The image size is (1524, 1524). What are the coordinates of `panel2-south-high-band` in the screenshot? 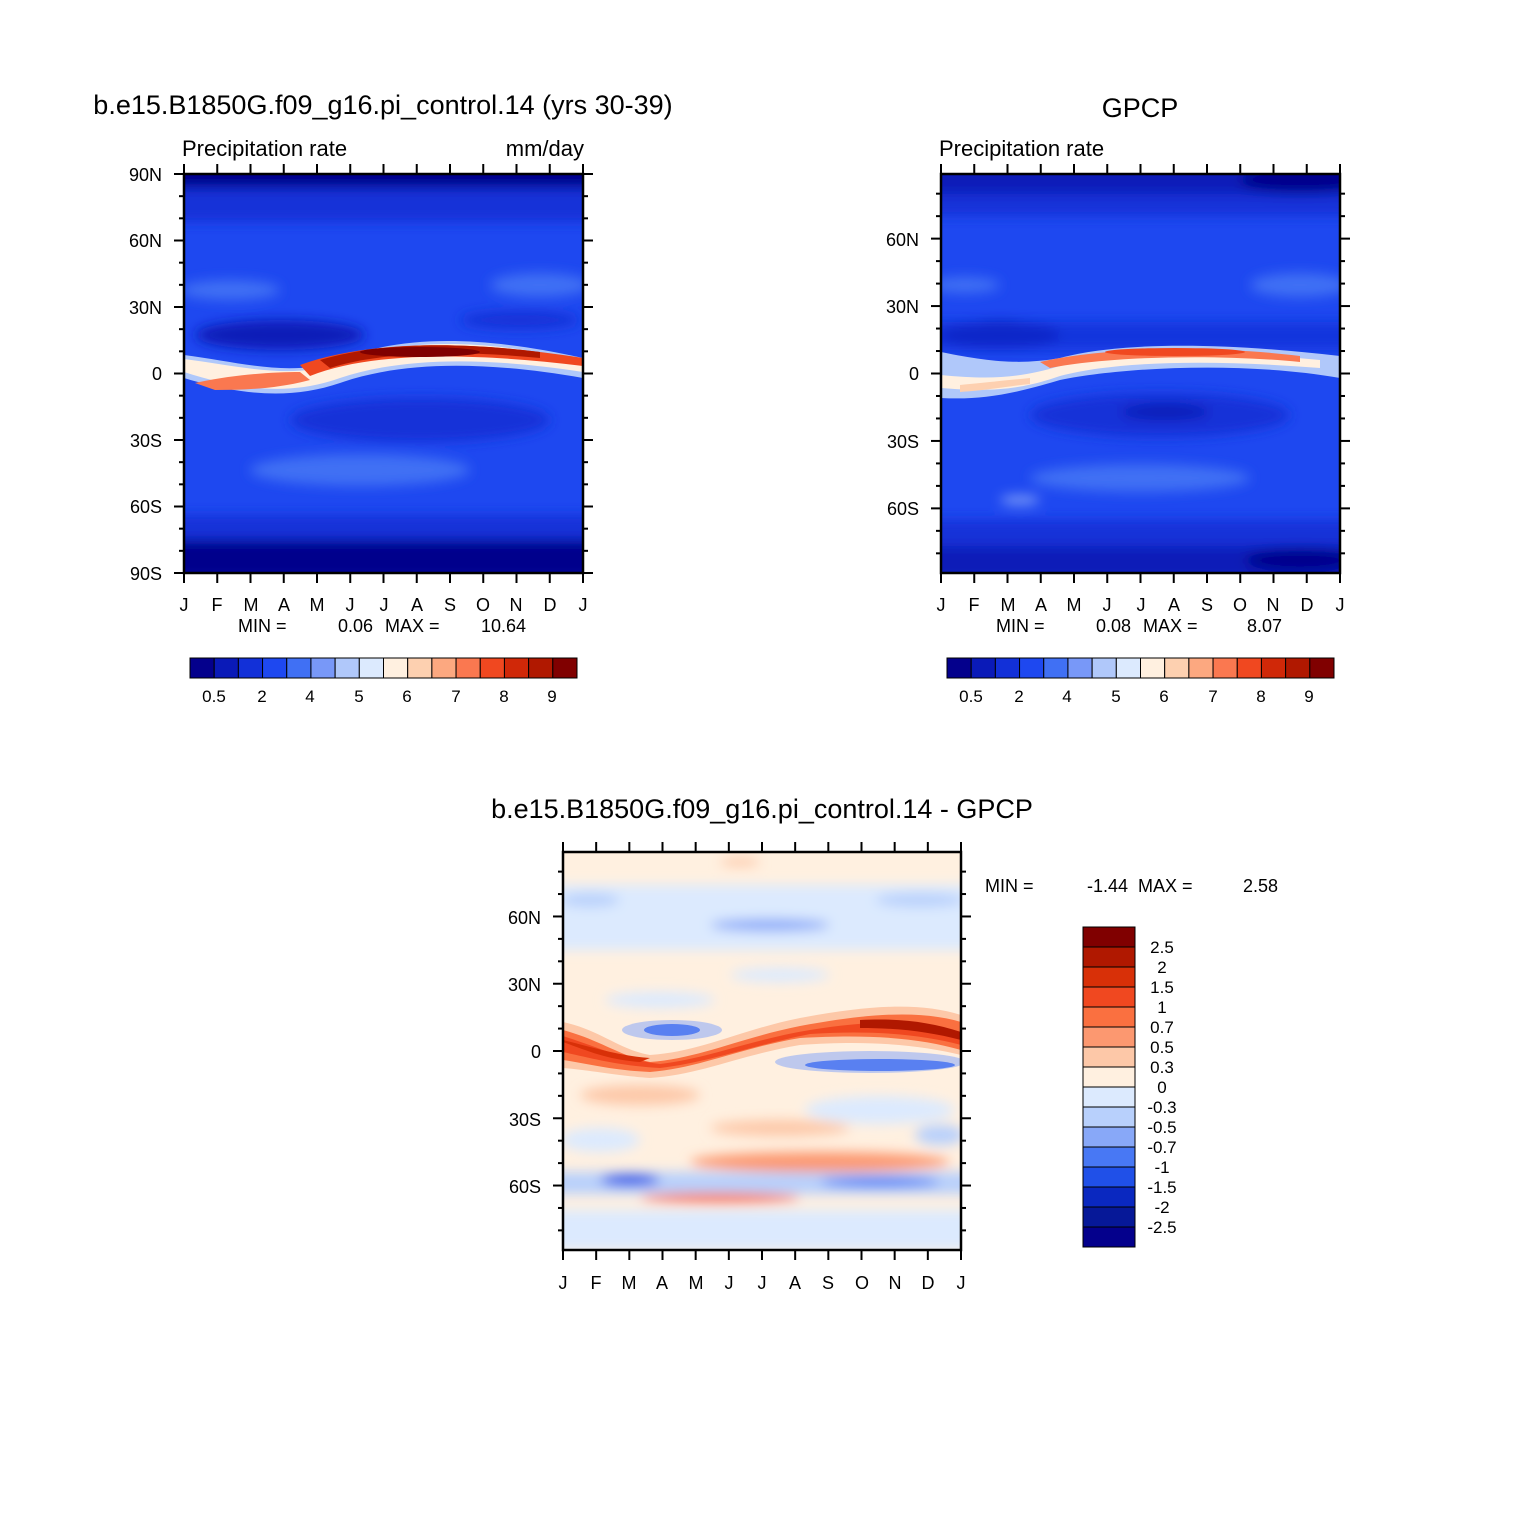 It's located at (1140, 533).